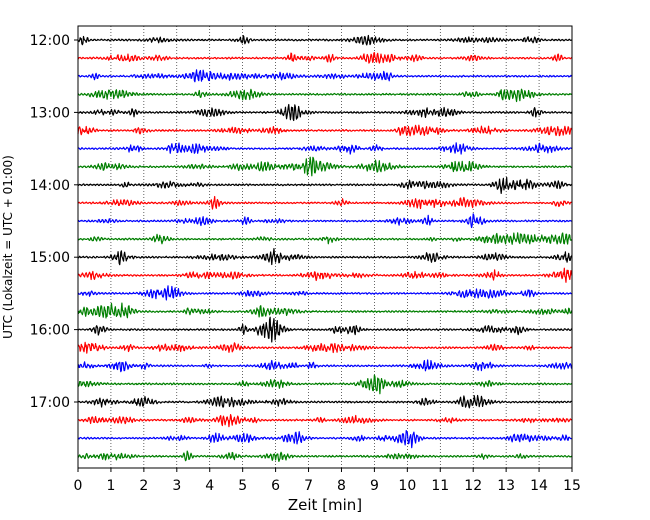 The height and width of the screenshot is (520, 650). I want to click on x-axis-title: Zeit [min], so click(325, 505).